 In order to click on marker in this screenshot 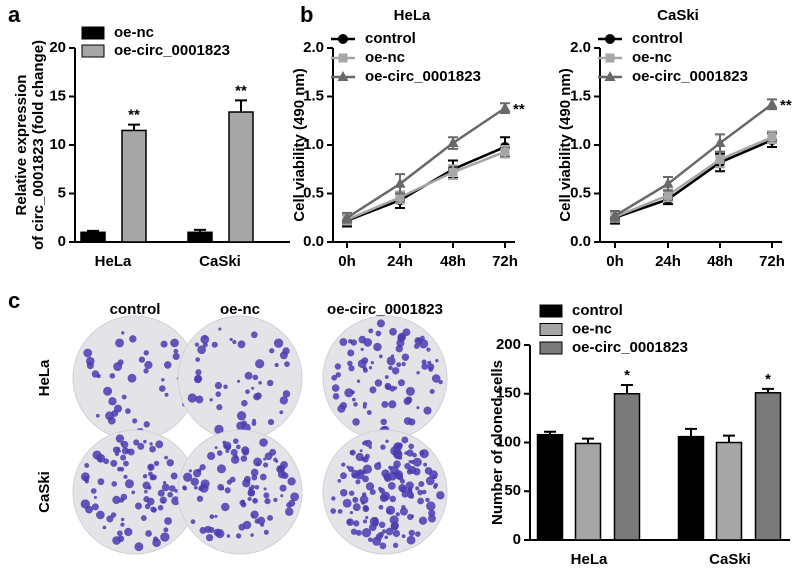, I will do `click(720, 142)`.